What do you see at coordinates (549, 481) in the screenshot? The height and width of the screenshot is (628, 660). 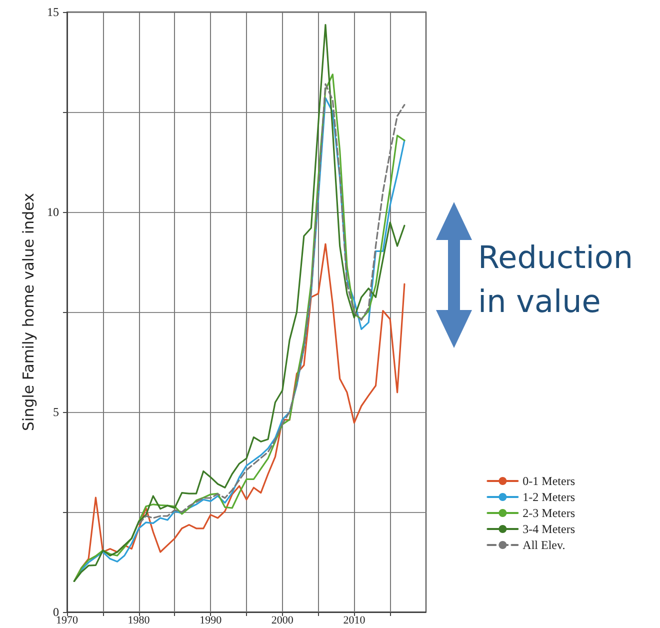 I see `legend-label: 0-1 Meters` at bounding box center [549, 481].